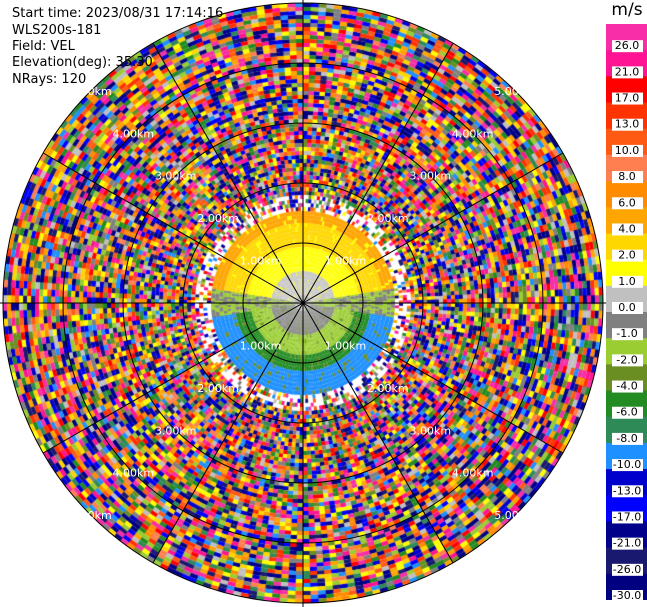  I want to click on colorbar-tick-label: -4.0, so click(626, 386).